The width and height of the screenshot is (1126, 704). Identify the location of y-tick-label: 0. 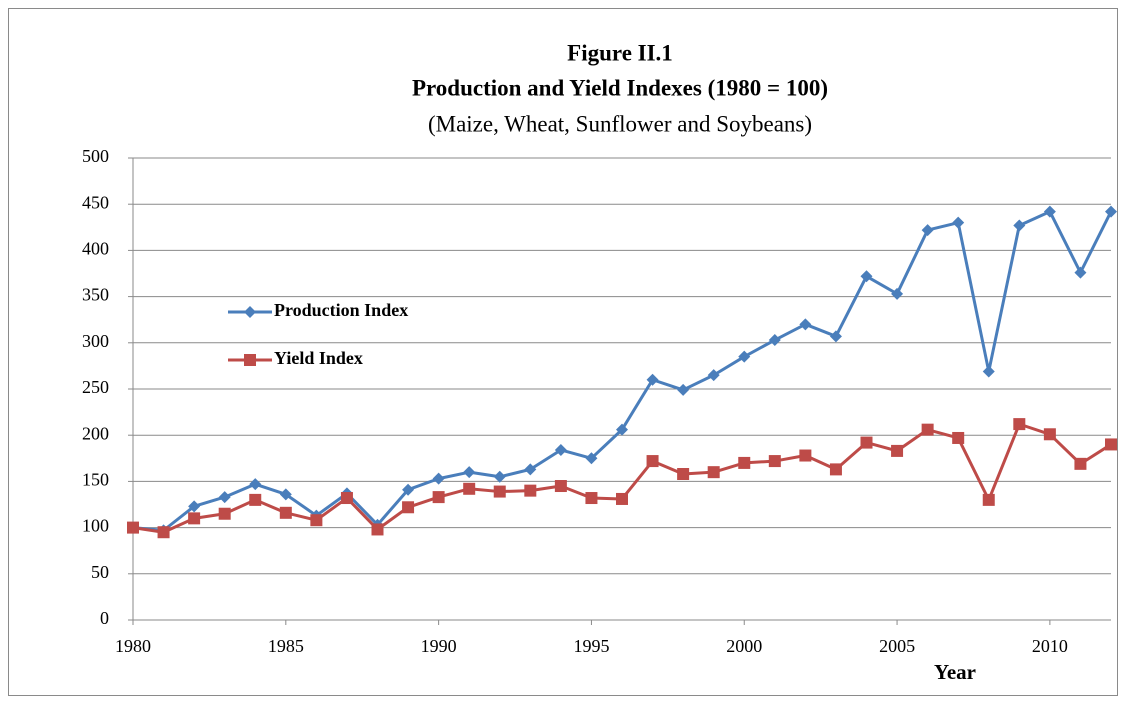
(104, 618).